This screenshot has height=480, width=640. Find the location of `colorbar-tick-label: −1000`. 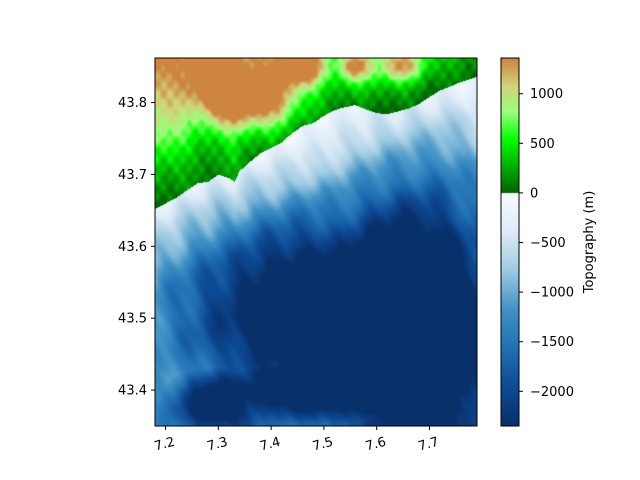

colorbar-tick-label: −1000 is located at coordinates (552, 293).